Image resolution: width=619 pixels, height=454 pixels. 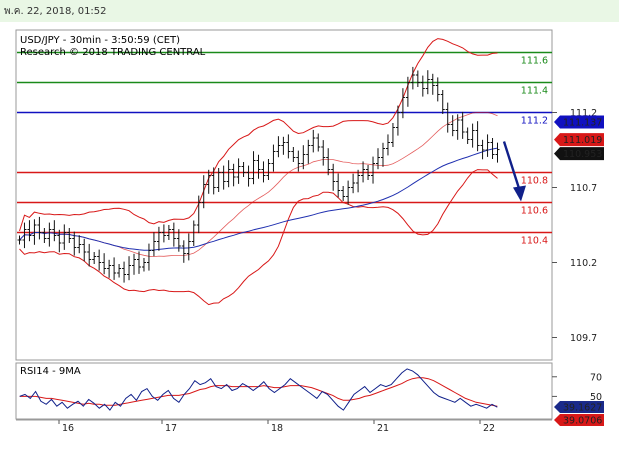 What do you see at coordinates (534, 121) in the screenshot?
I see `level-label: 111.2` at bounding box center [534, 121].